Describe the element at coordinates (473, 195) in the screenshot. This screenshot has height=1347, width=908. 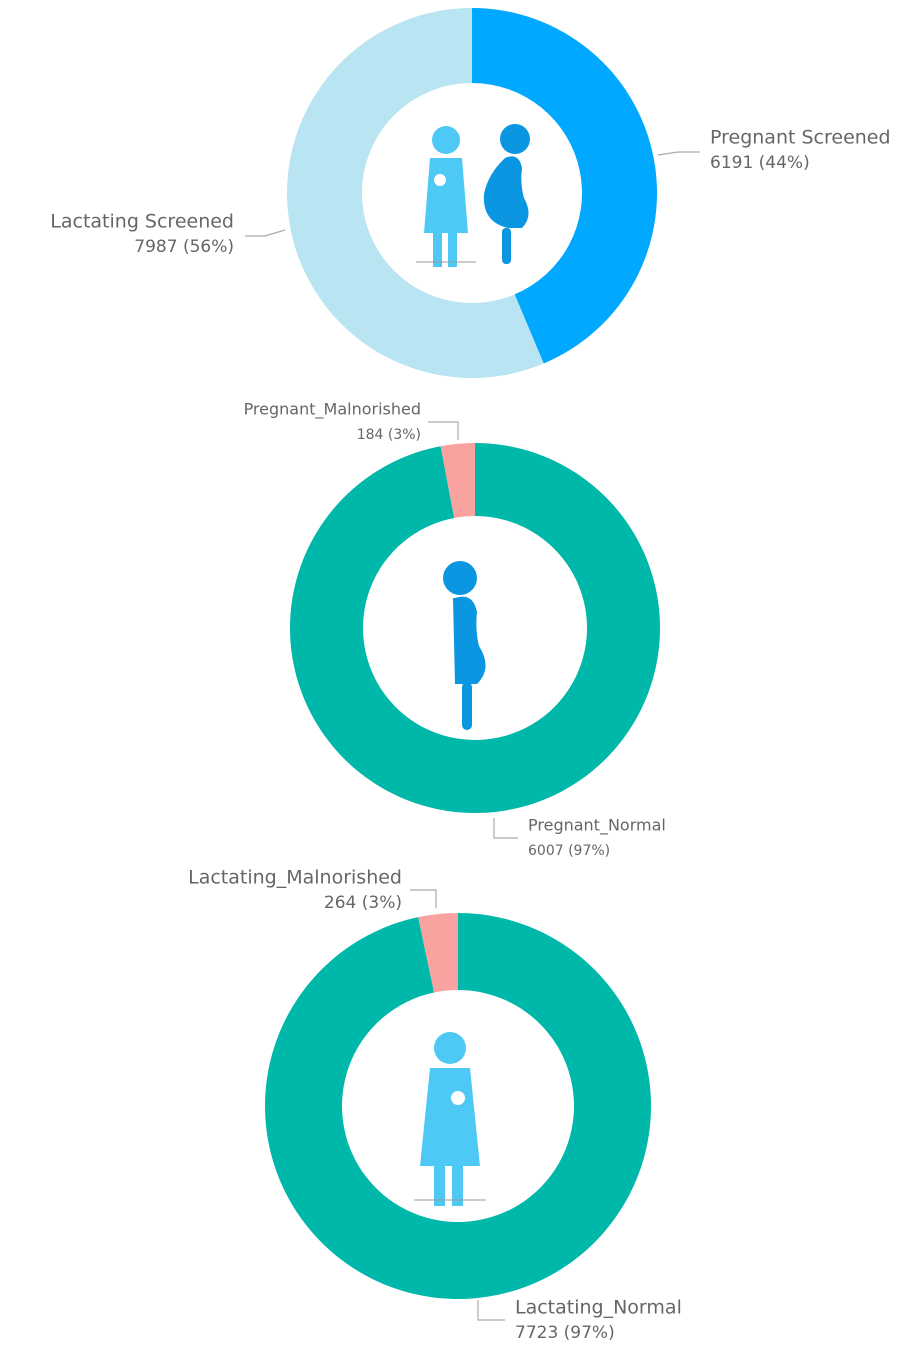
I see `icon-mother-and-pregnant` at that location.